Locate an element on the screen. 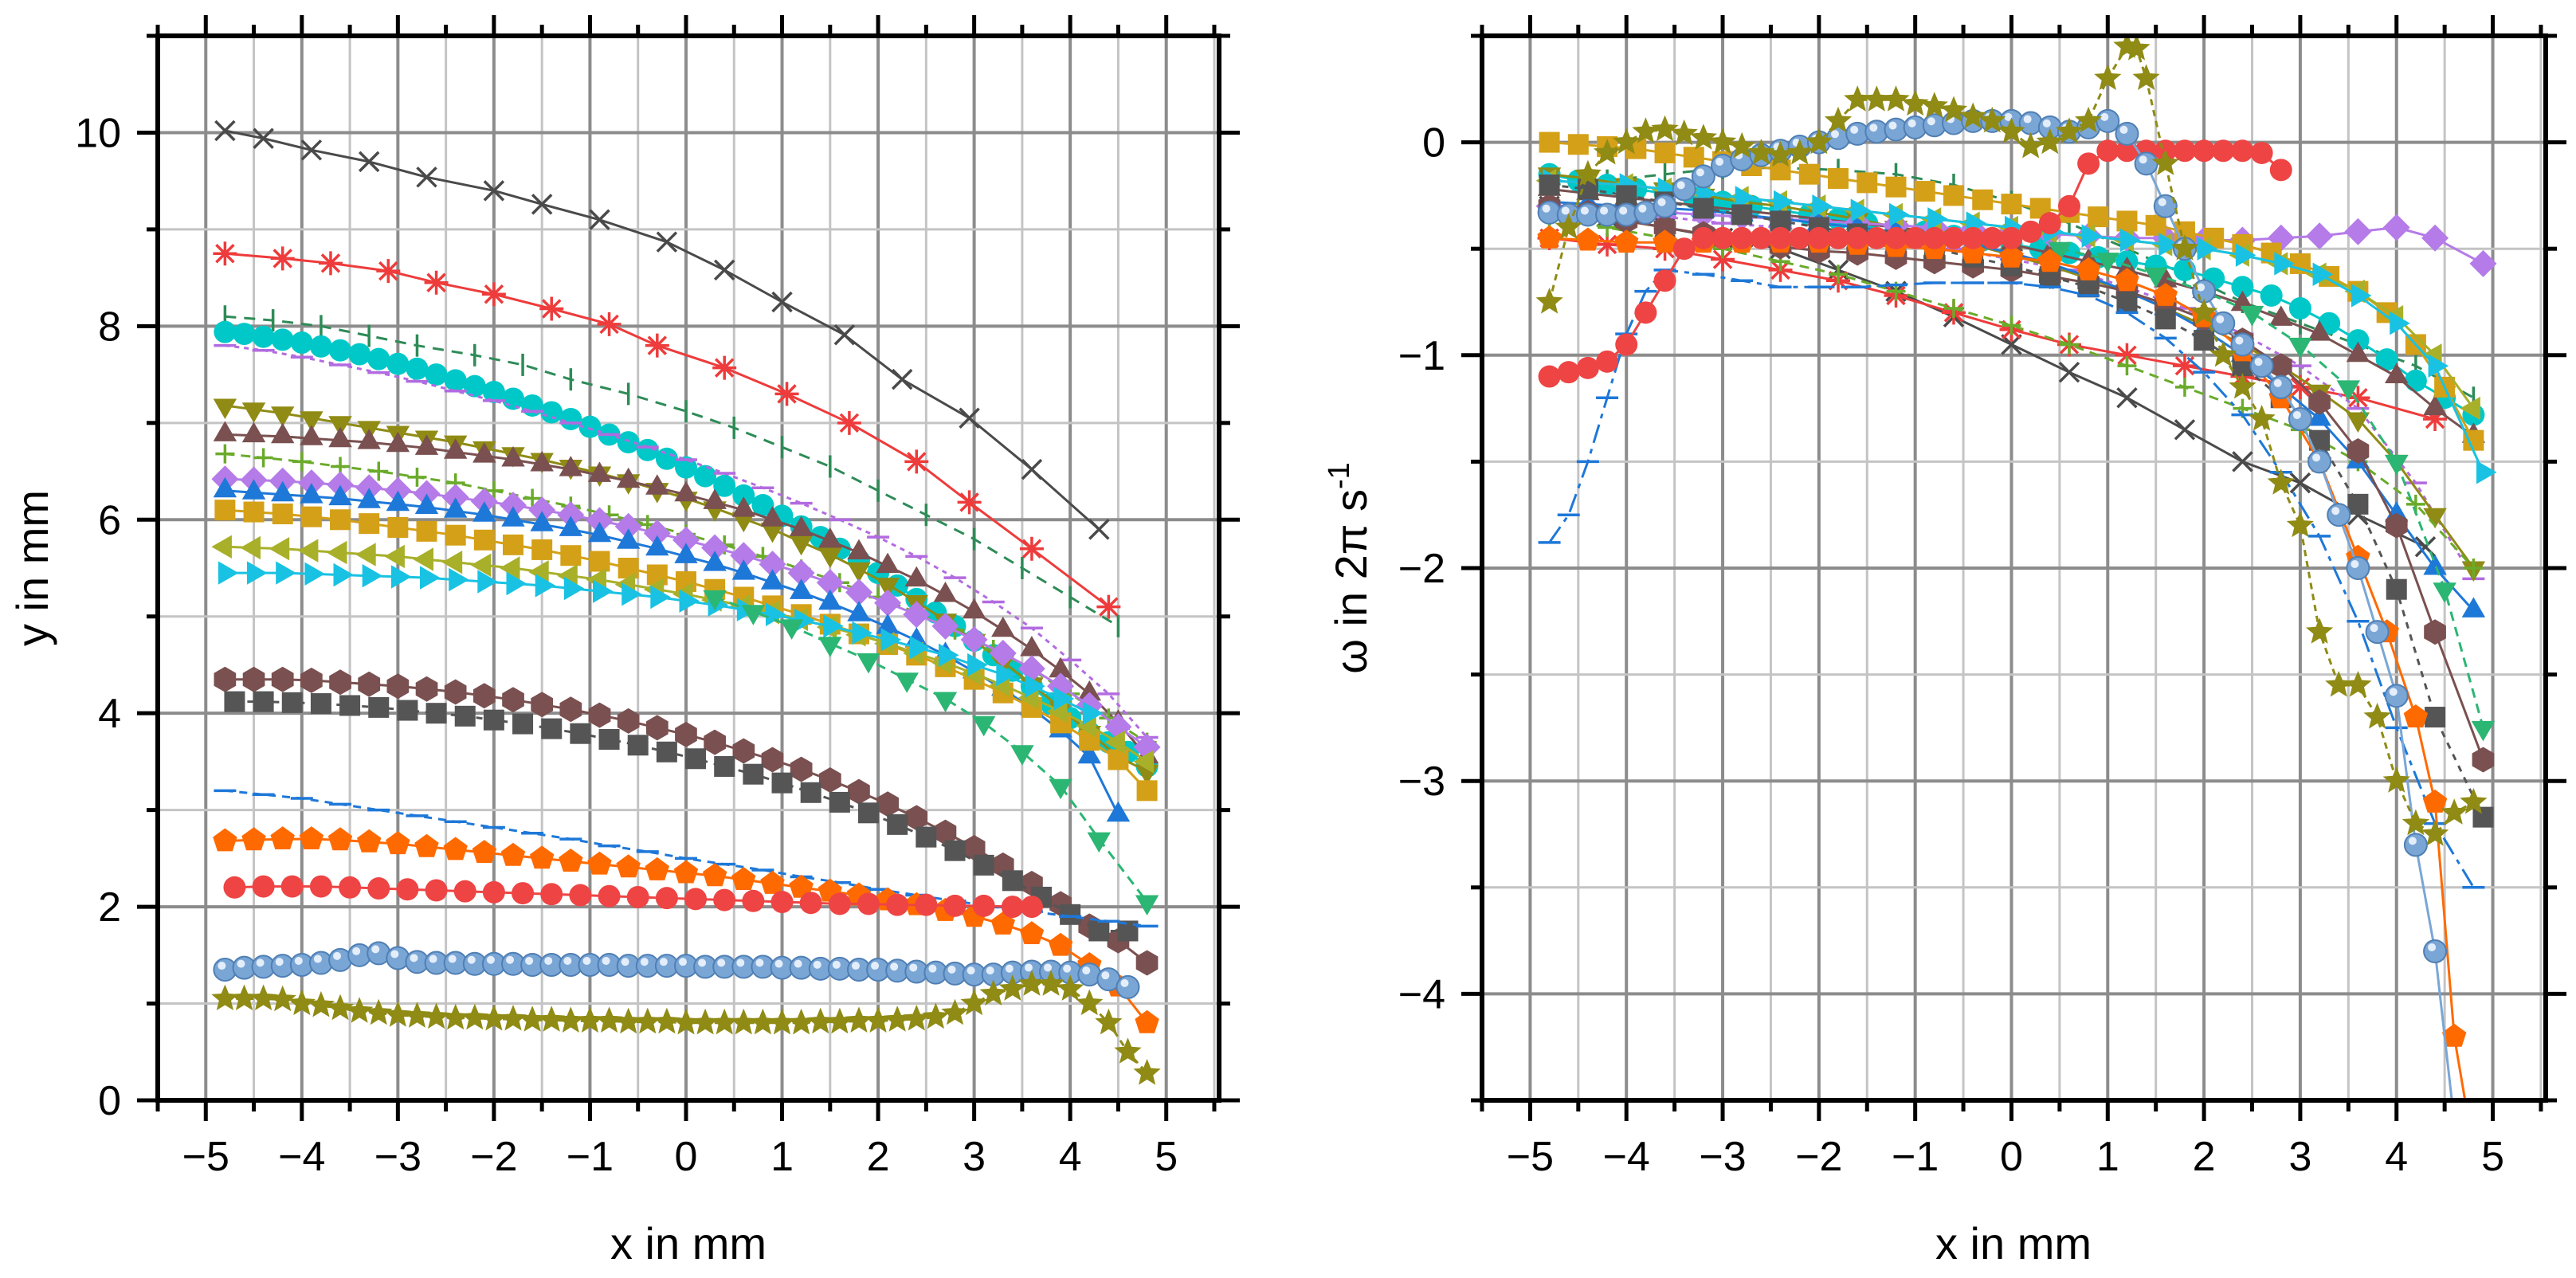 The width and height of the screenshot is (2576, 1278). right-point-asterisk is located at coordinates (2300, 386).